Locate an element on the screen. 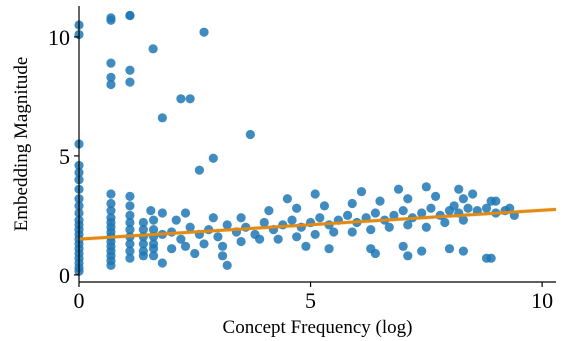  x-tick-label: 10 is located at coordinates (542, 300).